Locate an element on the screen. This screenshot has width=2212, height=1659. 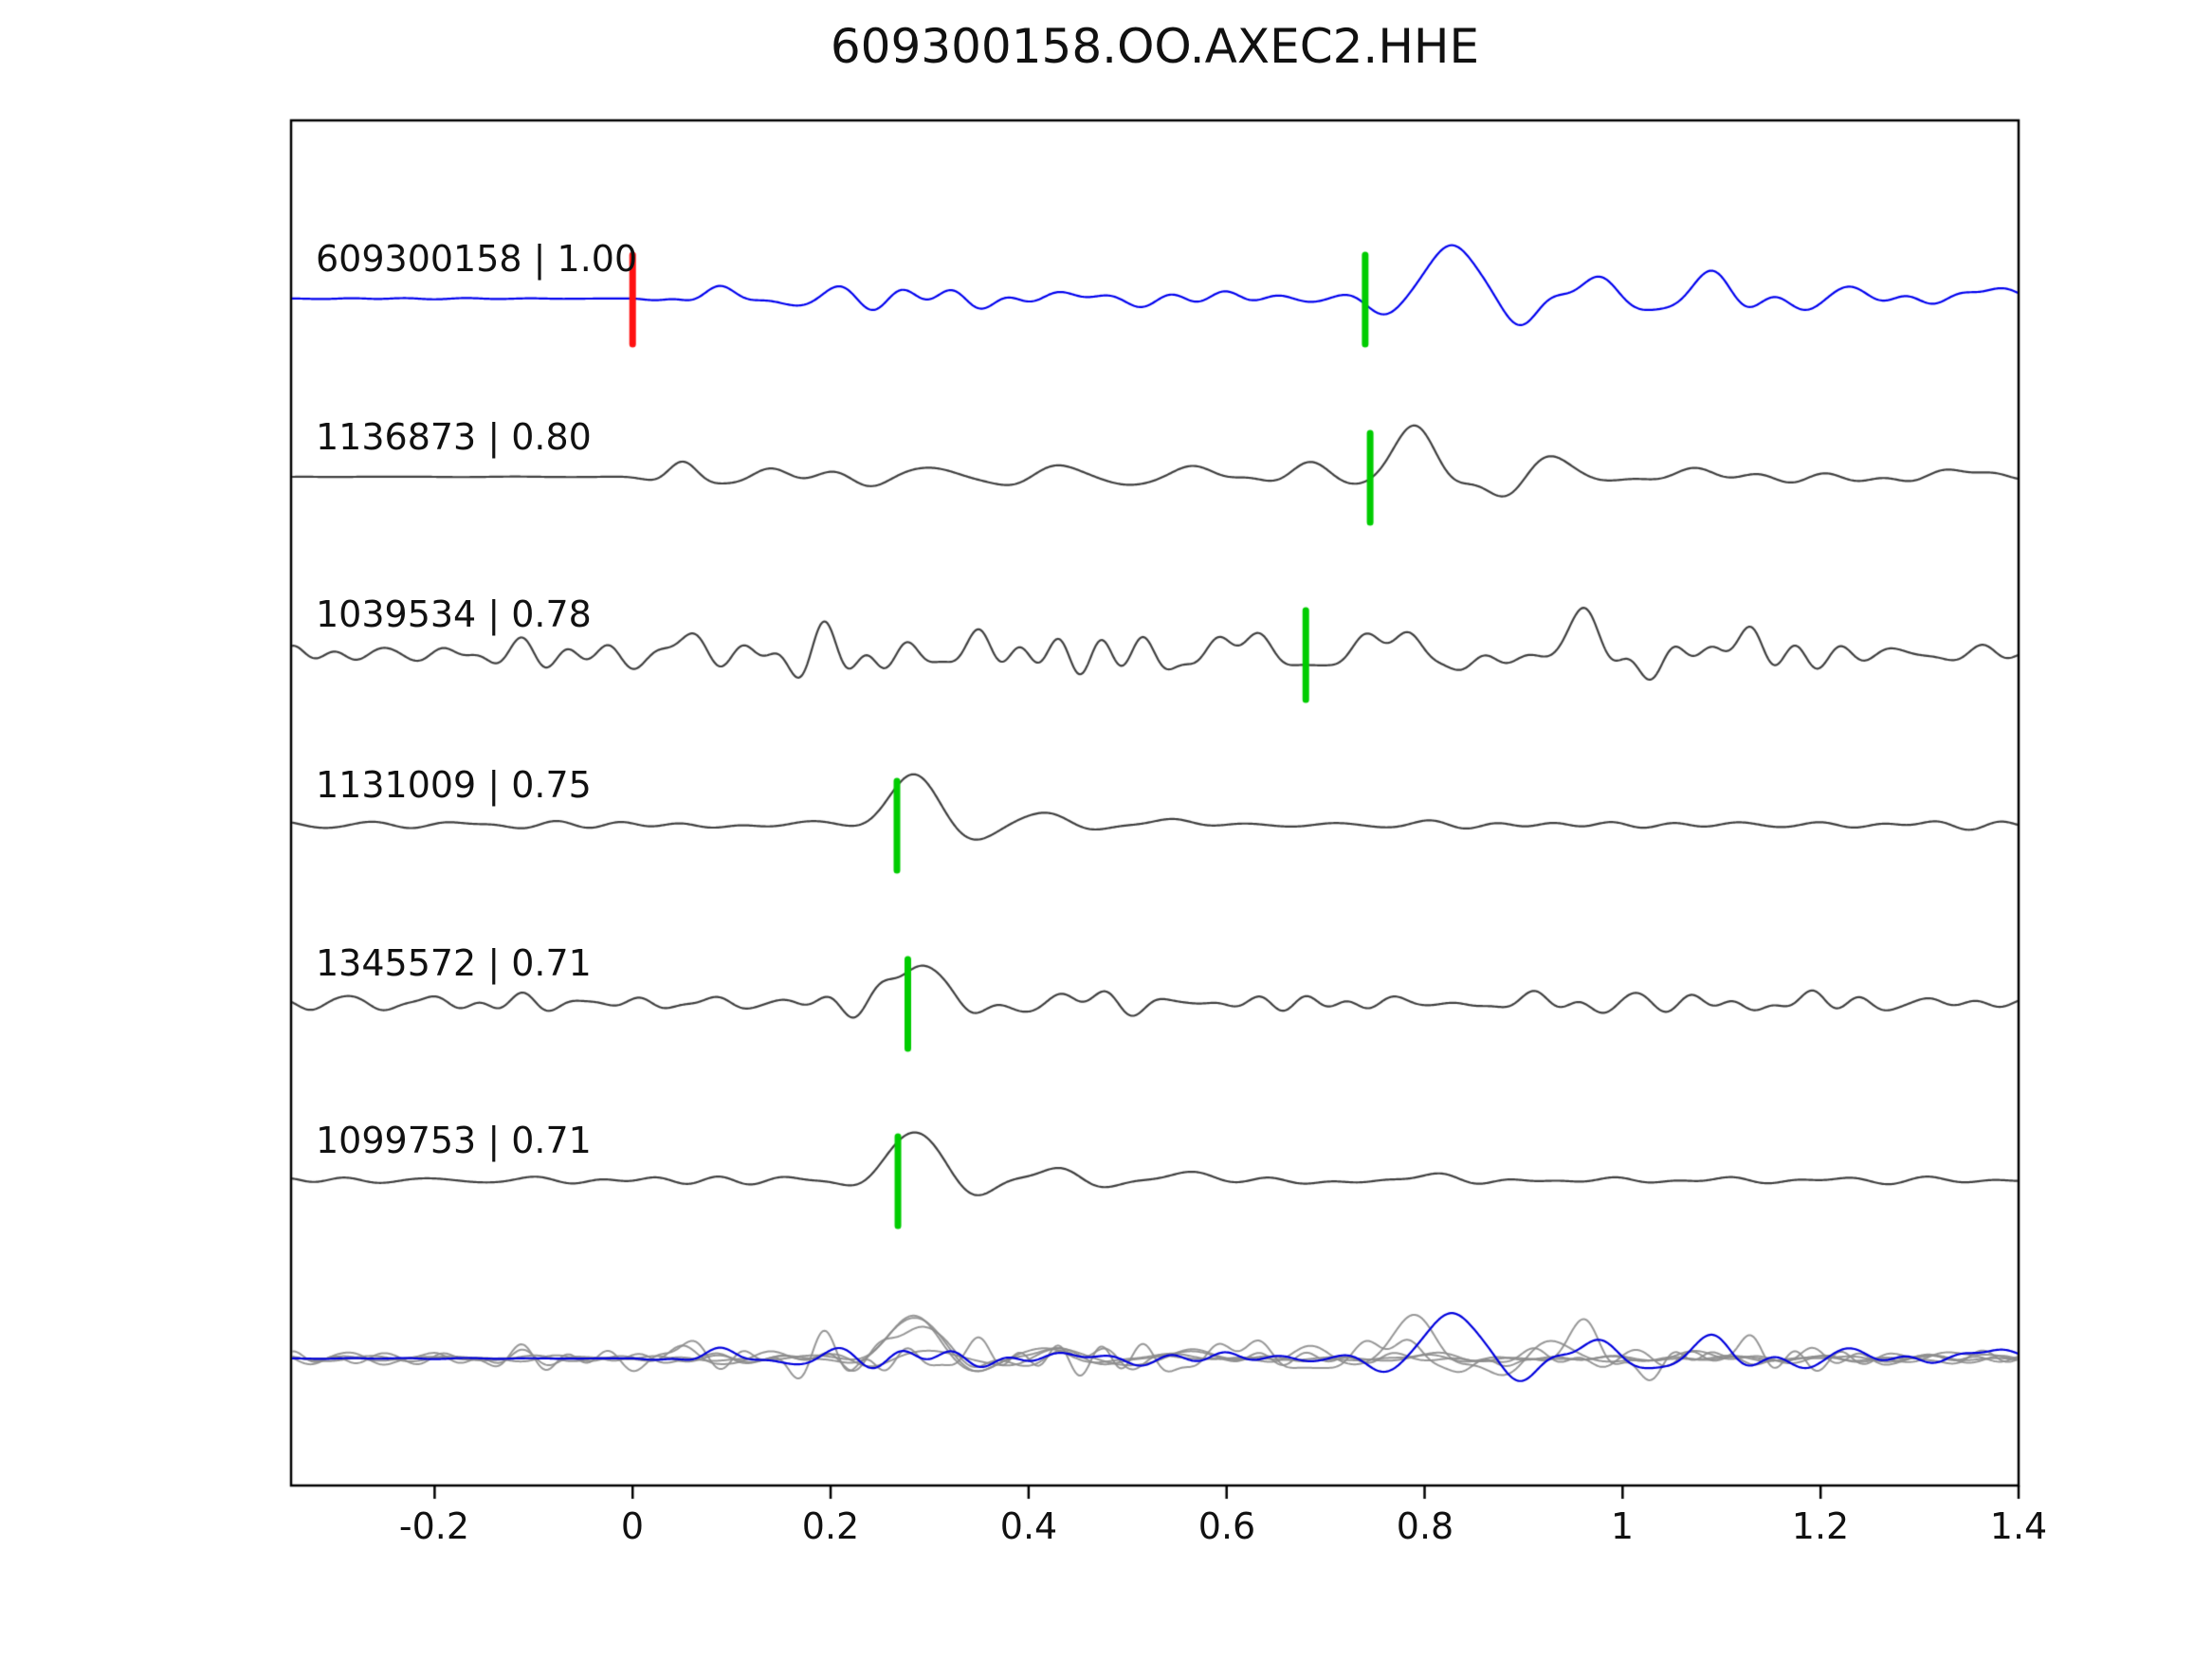
x-tick-label: 0 is located at coordinates (632, 1526).